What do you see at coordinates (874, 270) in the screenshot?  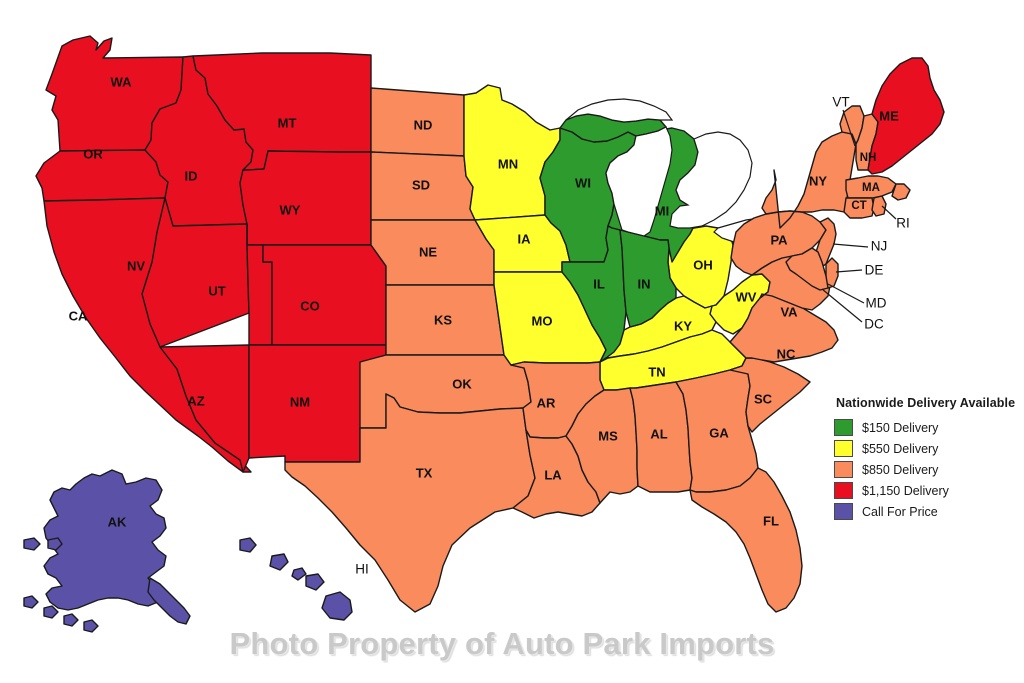 I see `callout-label-DE: DE` at bounding box center [874, 270].